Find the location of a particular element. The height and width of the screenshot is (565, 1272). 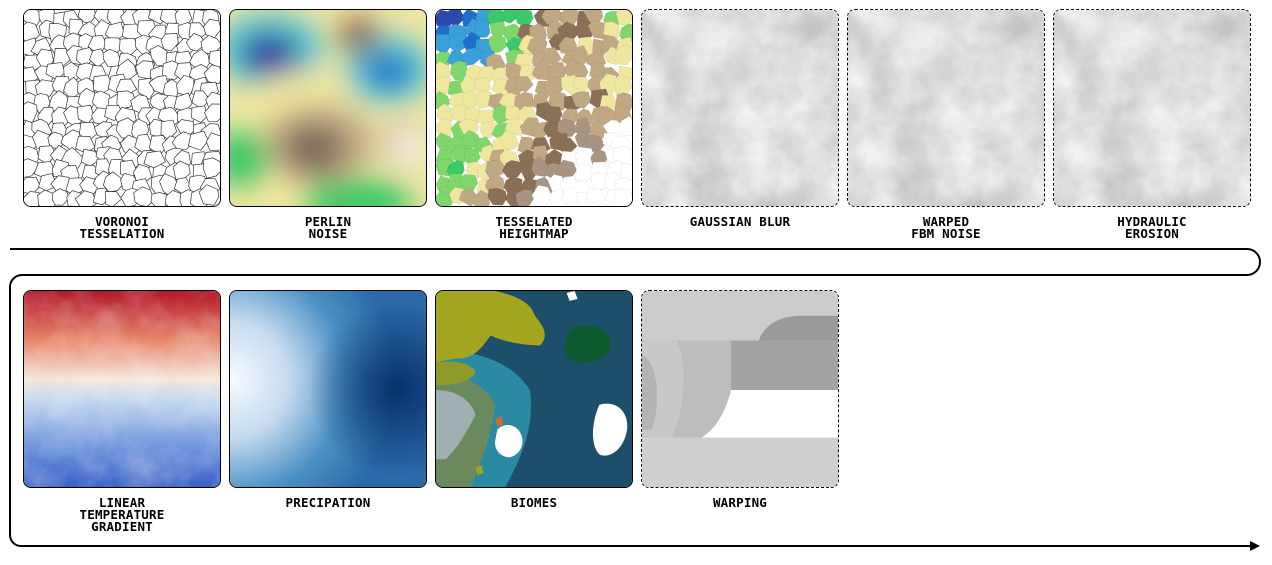

perlin-noise-label: PERLIN NOISE is located at coordinates (328, 227).